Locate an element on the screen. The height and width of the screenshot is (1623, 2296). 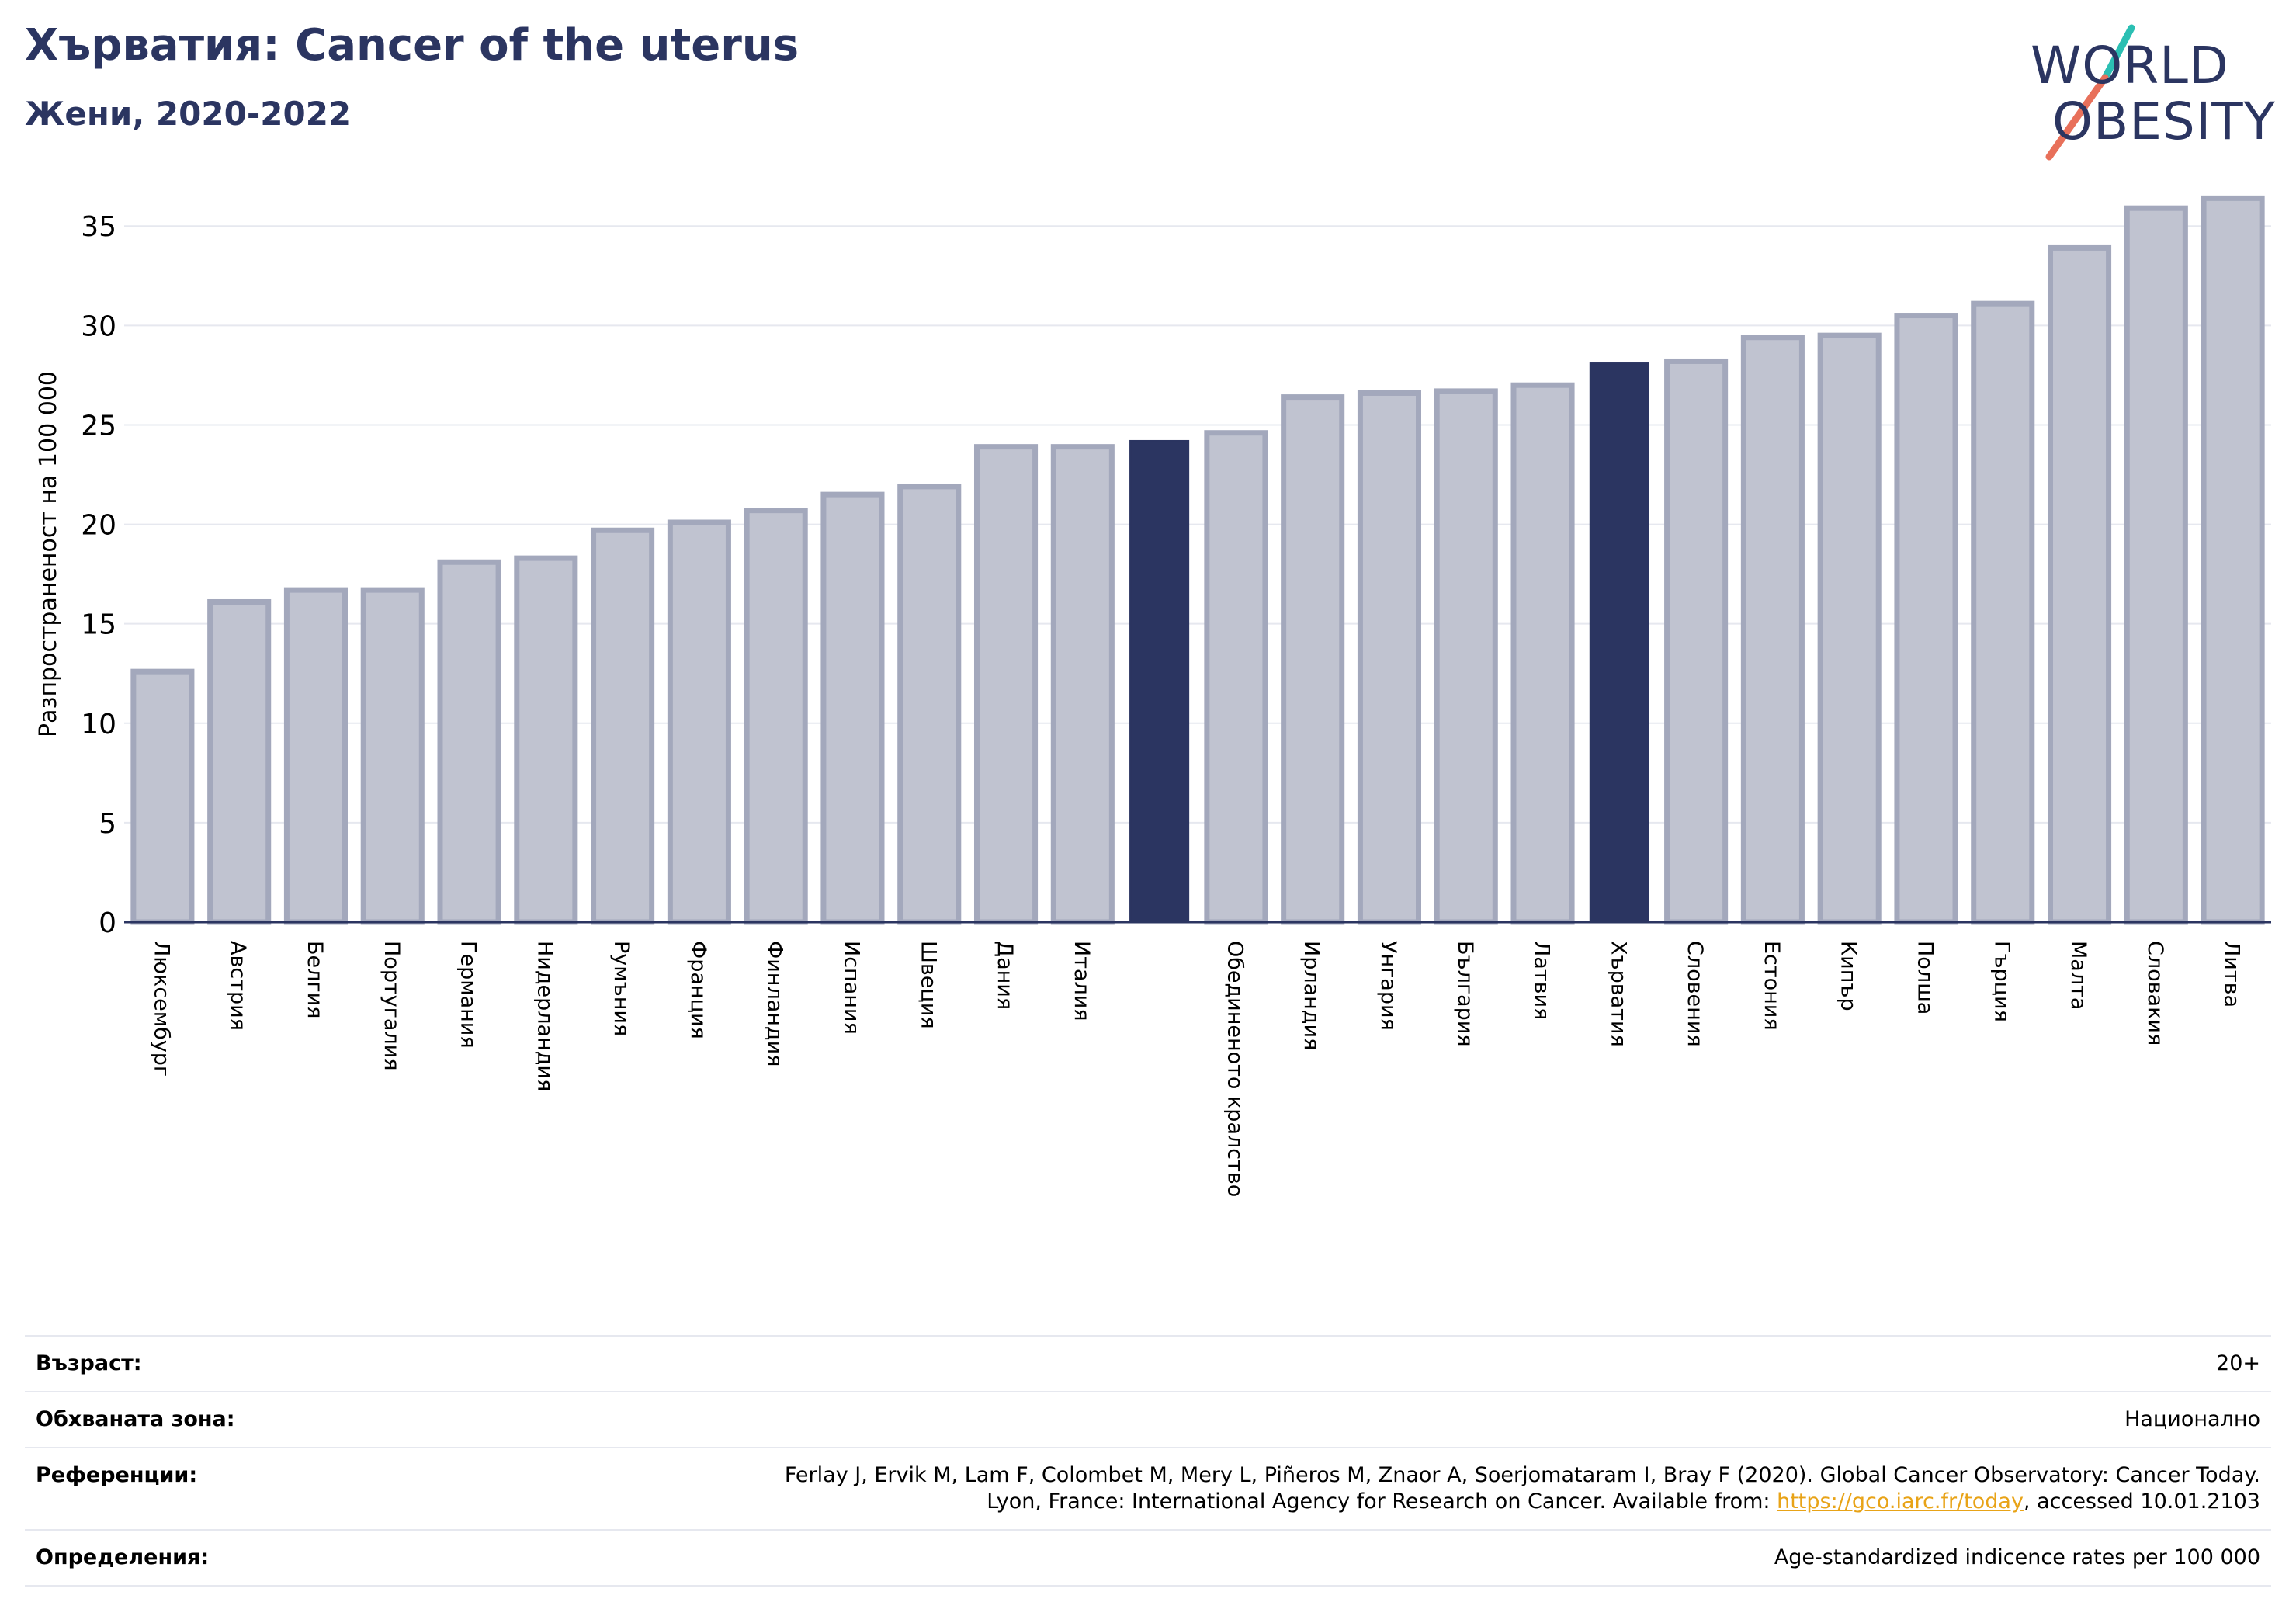
x-tick-label: Румъния is located at coordinates (621, 988).